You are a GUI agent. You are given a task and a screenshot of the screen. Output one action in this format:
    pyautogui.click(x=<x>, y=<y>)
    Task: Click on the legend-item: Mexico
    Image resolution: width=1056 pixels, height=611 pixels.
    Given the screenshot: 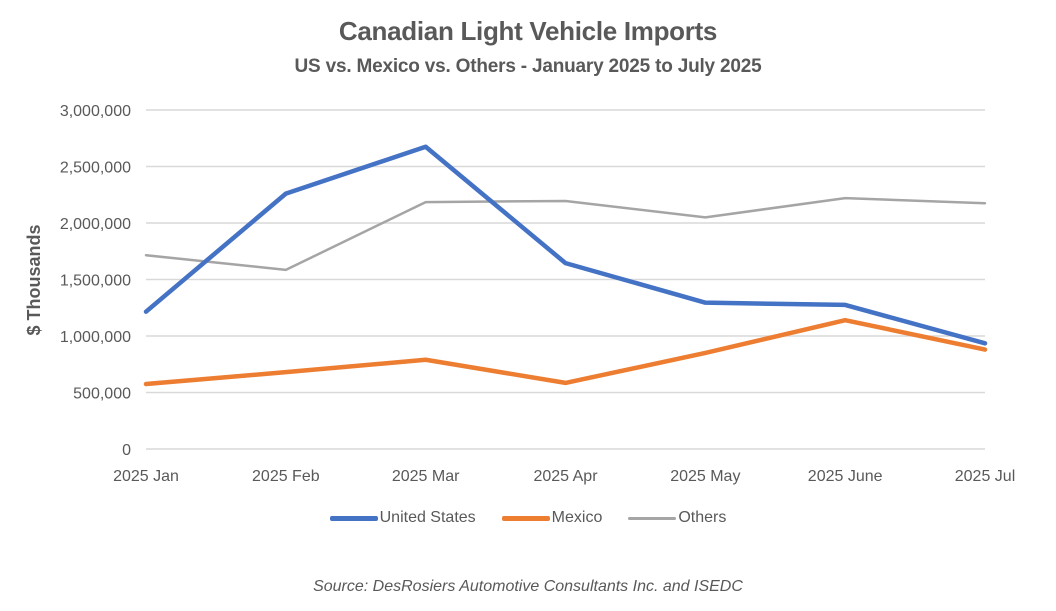 What is the action you would take?
    pyautogui.click(x=552, y=518)
    